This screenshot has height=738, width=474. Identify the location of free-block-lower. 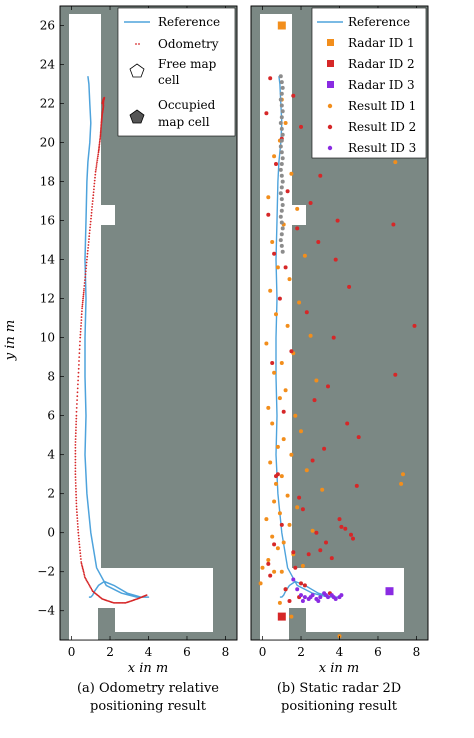
(141, 600).